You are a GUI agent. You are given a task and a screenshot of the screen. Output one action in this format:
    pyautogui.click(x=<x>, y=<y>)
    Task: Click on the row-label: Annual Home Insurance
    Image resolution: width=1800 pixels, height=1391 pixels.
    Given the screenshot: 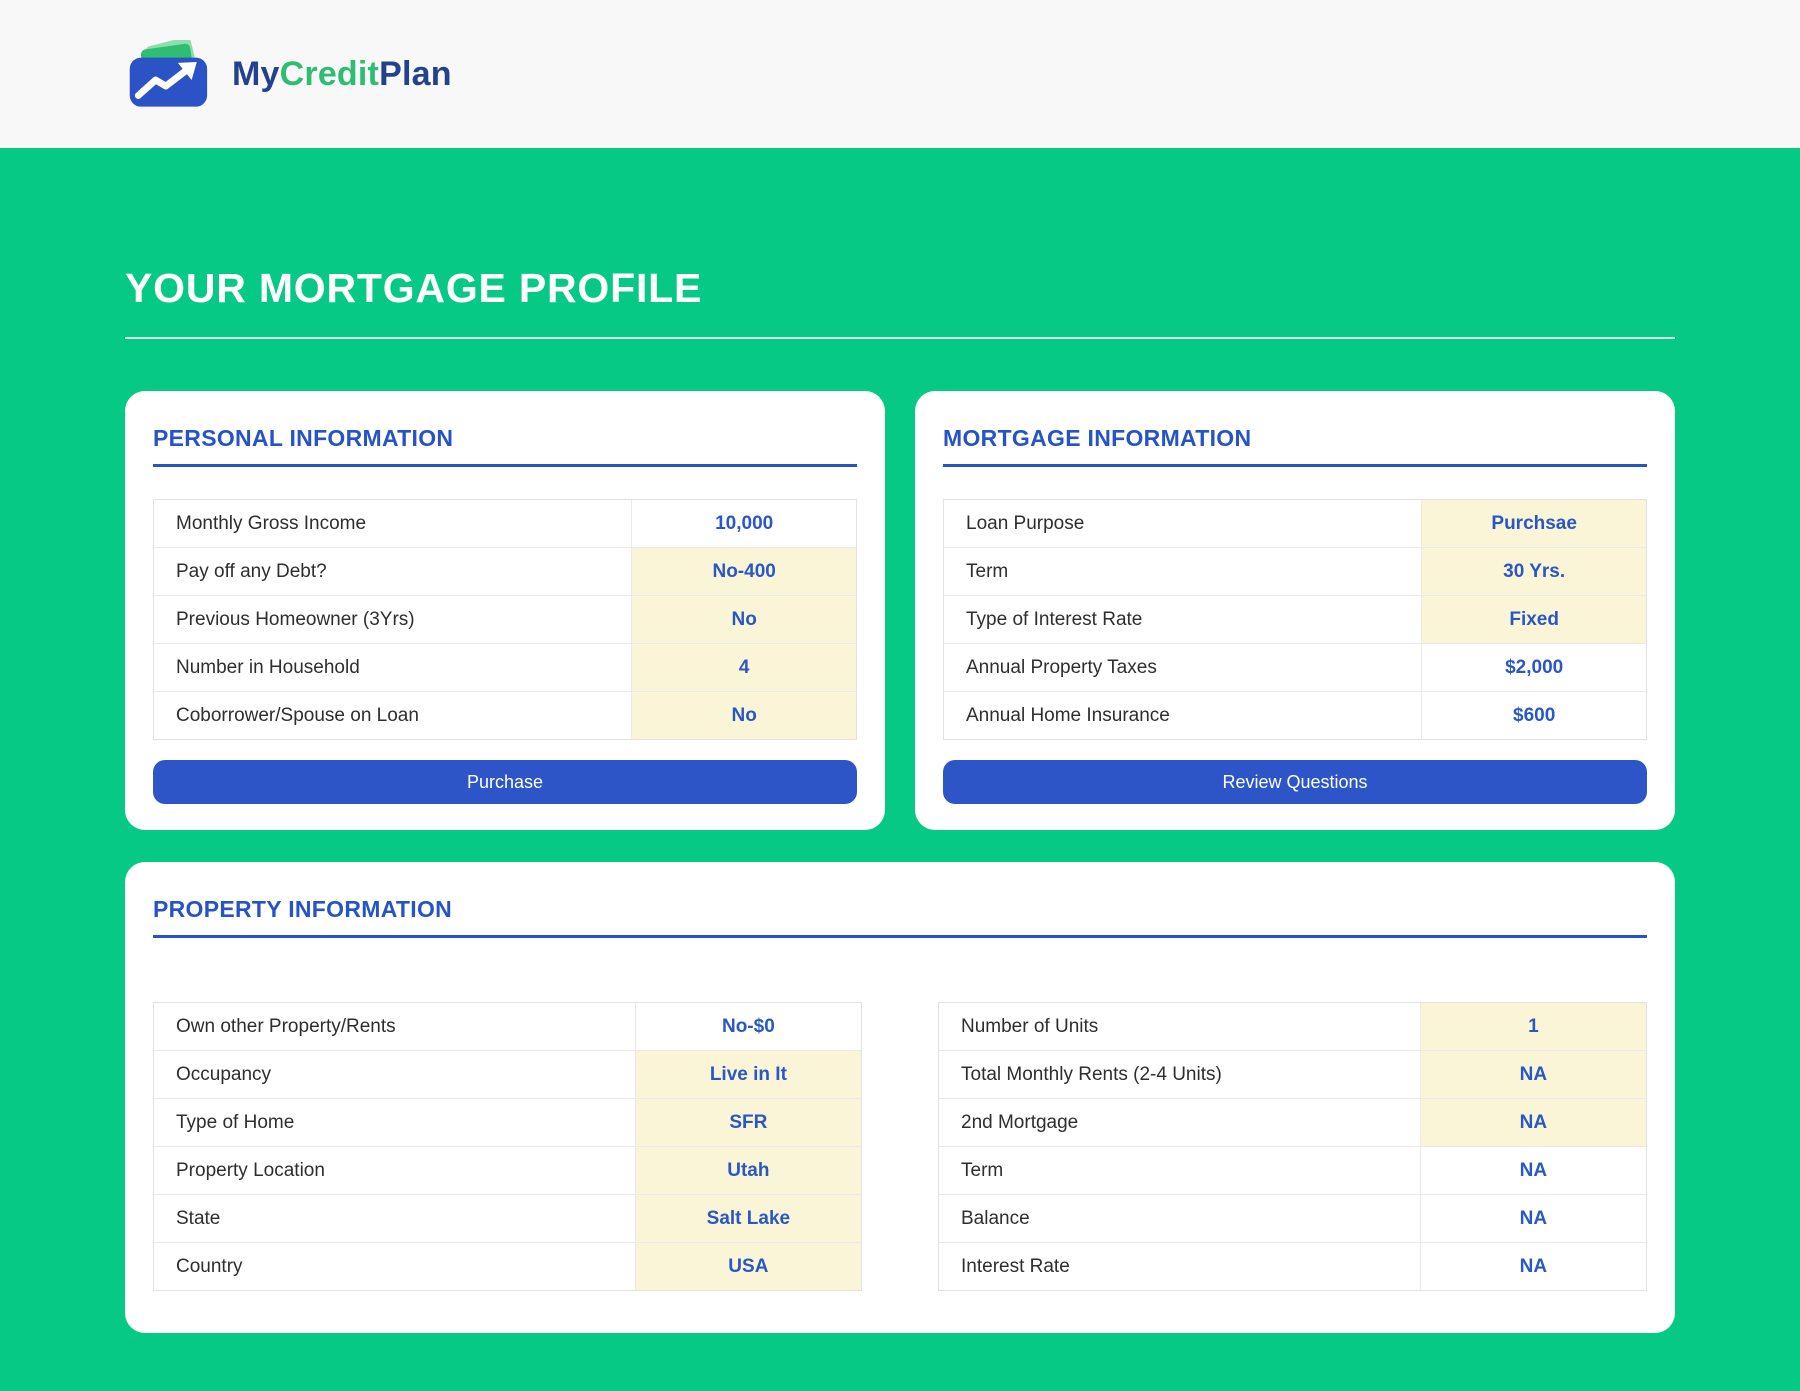 What is the action you would take?
    pyautogui.click(x=1068, y=715)
    